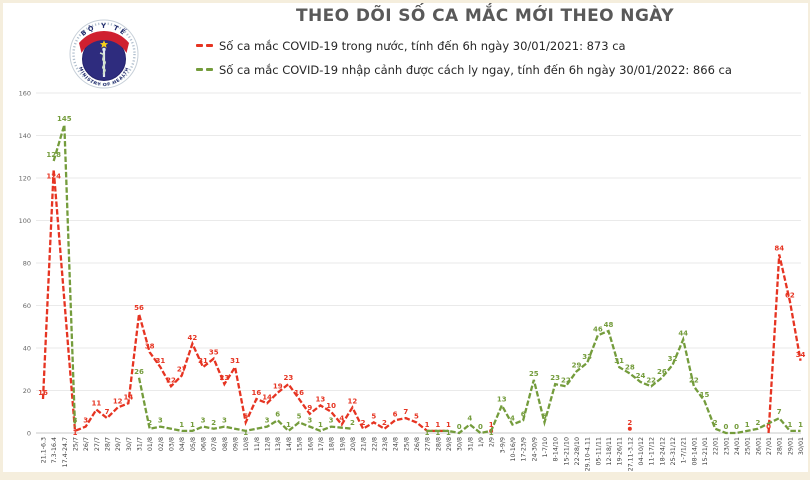  What do you see at coordinates (609, 325) in the screenshot?
I see `data-label: 48` at bounding box center [609, 325].